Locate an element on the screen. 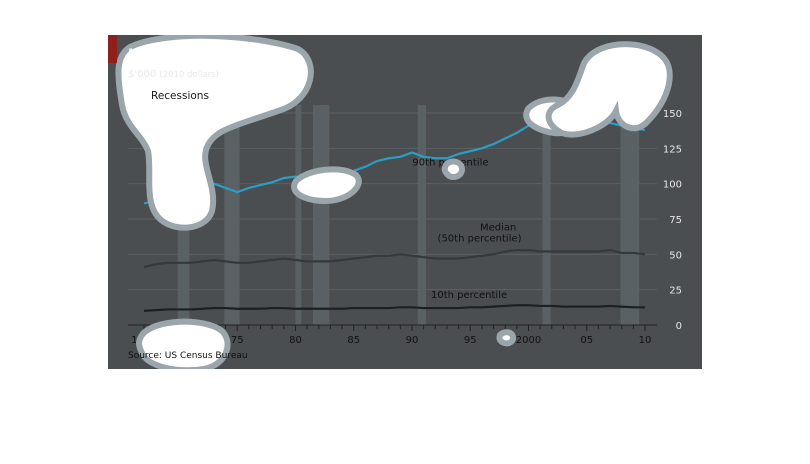  chart-subtitle: $'000 (2010 dollars) is located at coordinates (173, 74).